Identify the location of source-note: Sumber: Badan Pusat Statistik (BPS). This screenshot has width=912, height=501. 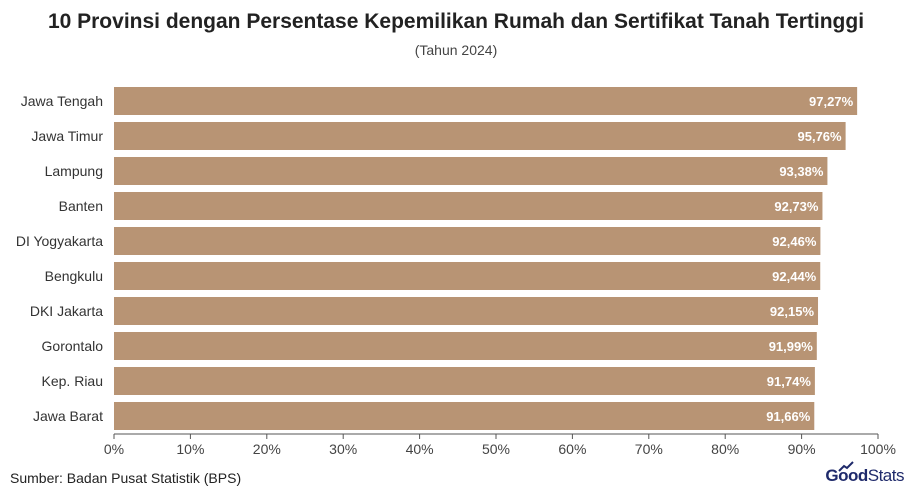
(126, 478).